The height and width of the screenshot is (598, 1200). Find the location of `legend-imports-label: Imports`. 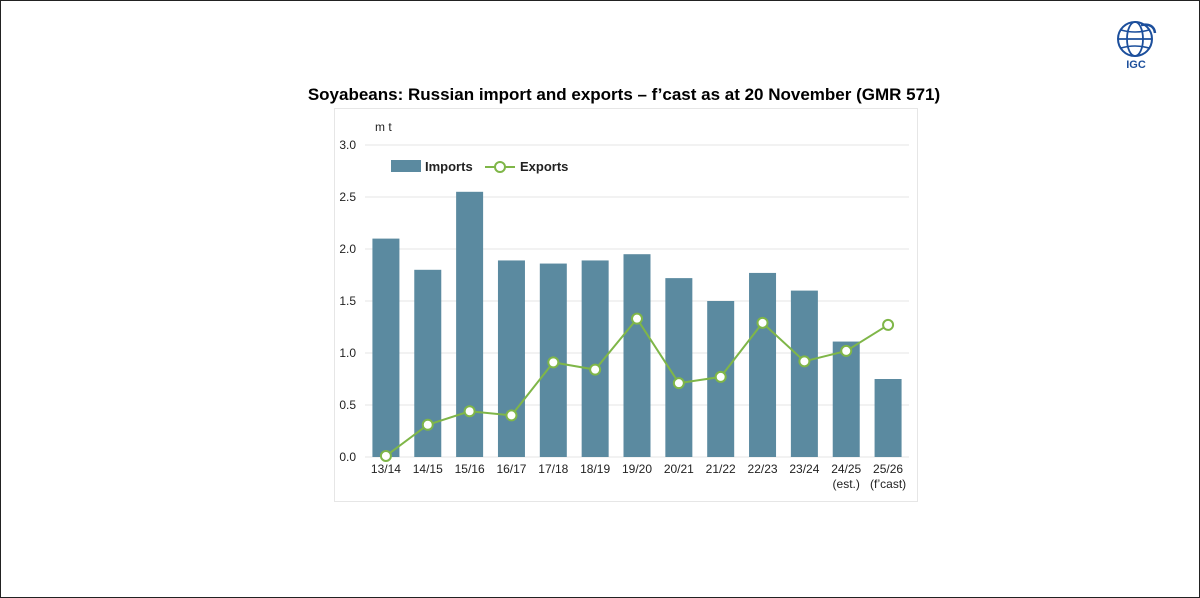

legend-imports-label: Imports is located at coordinates (449, 166).